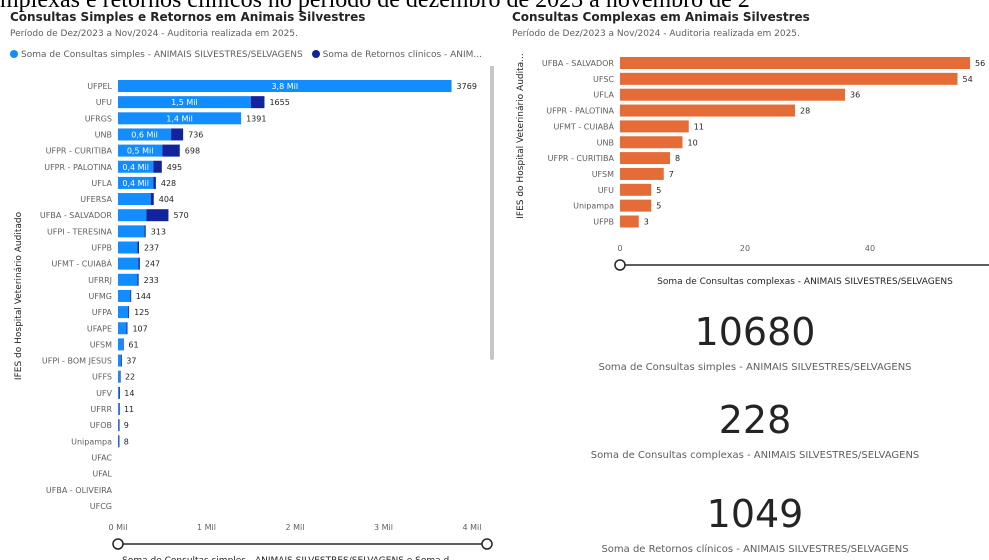  What do you see at coordinates (645, 158) in the screenshot?
I see `bar-complexas-ufpr-curitiba` at bounding box center [645, 158].